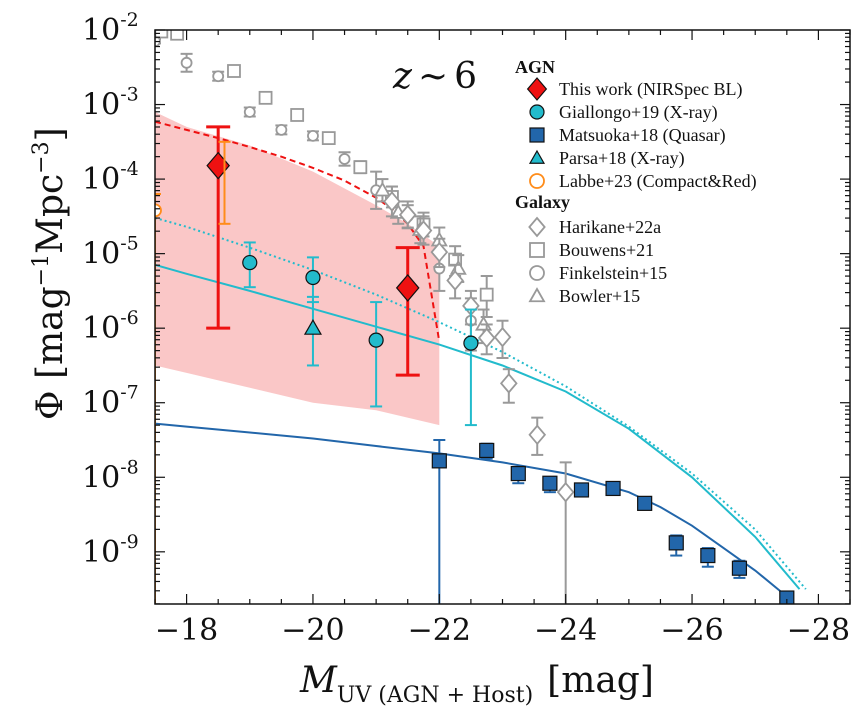  Describe the element at coordinates (110, 103) in the screenshot. I see `y-tick-label: 10⁻³` at that location.